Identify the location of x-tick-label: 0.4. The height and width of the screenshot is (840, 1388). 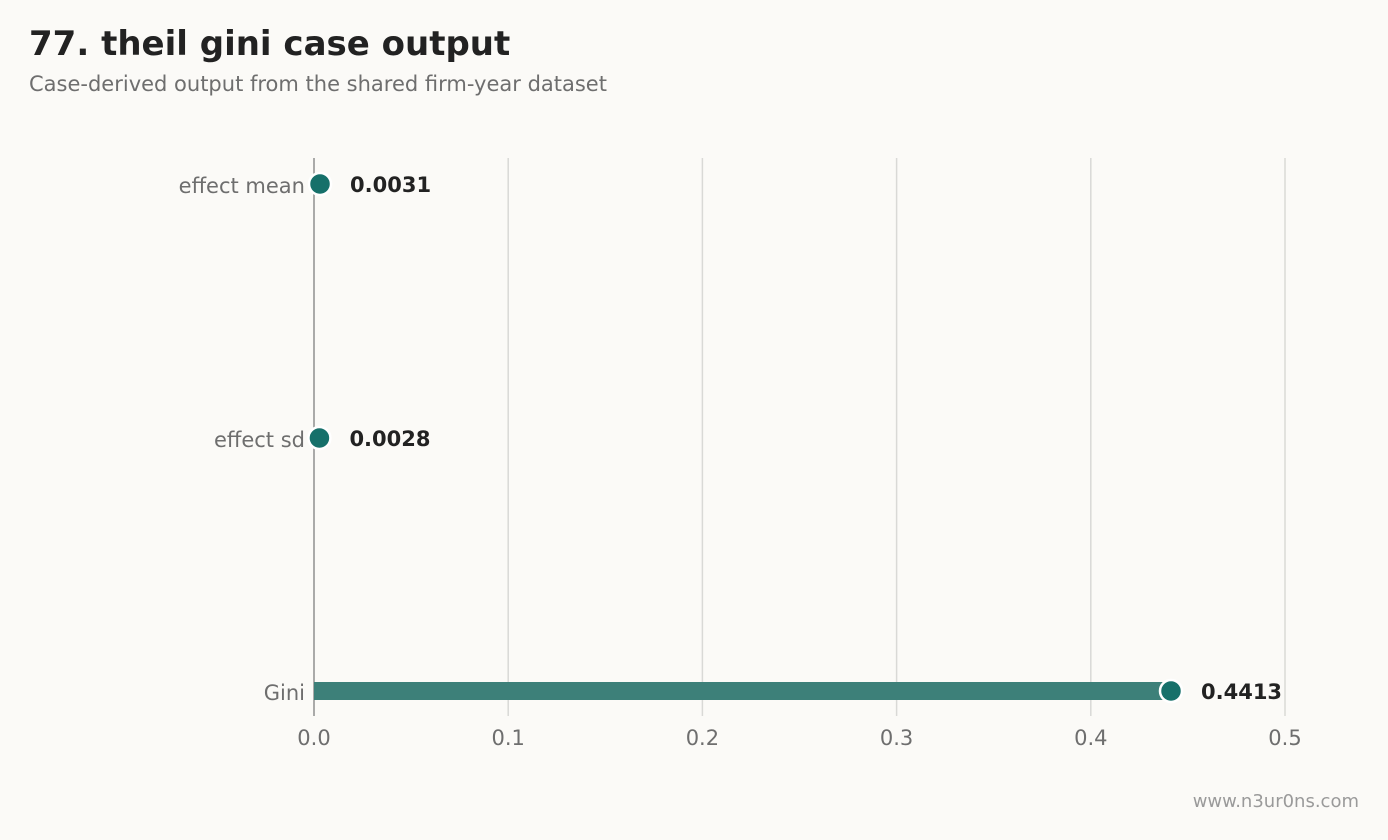
(1090, 738).